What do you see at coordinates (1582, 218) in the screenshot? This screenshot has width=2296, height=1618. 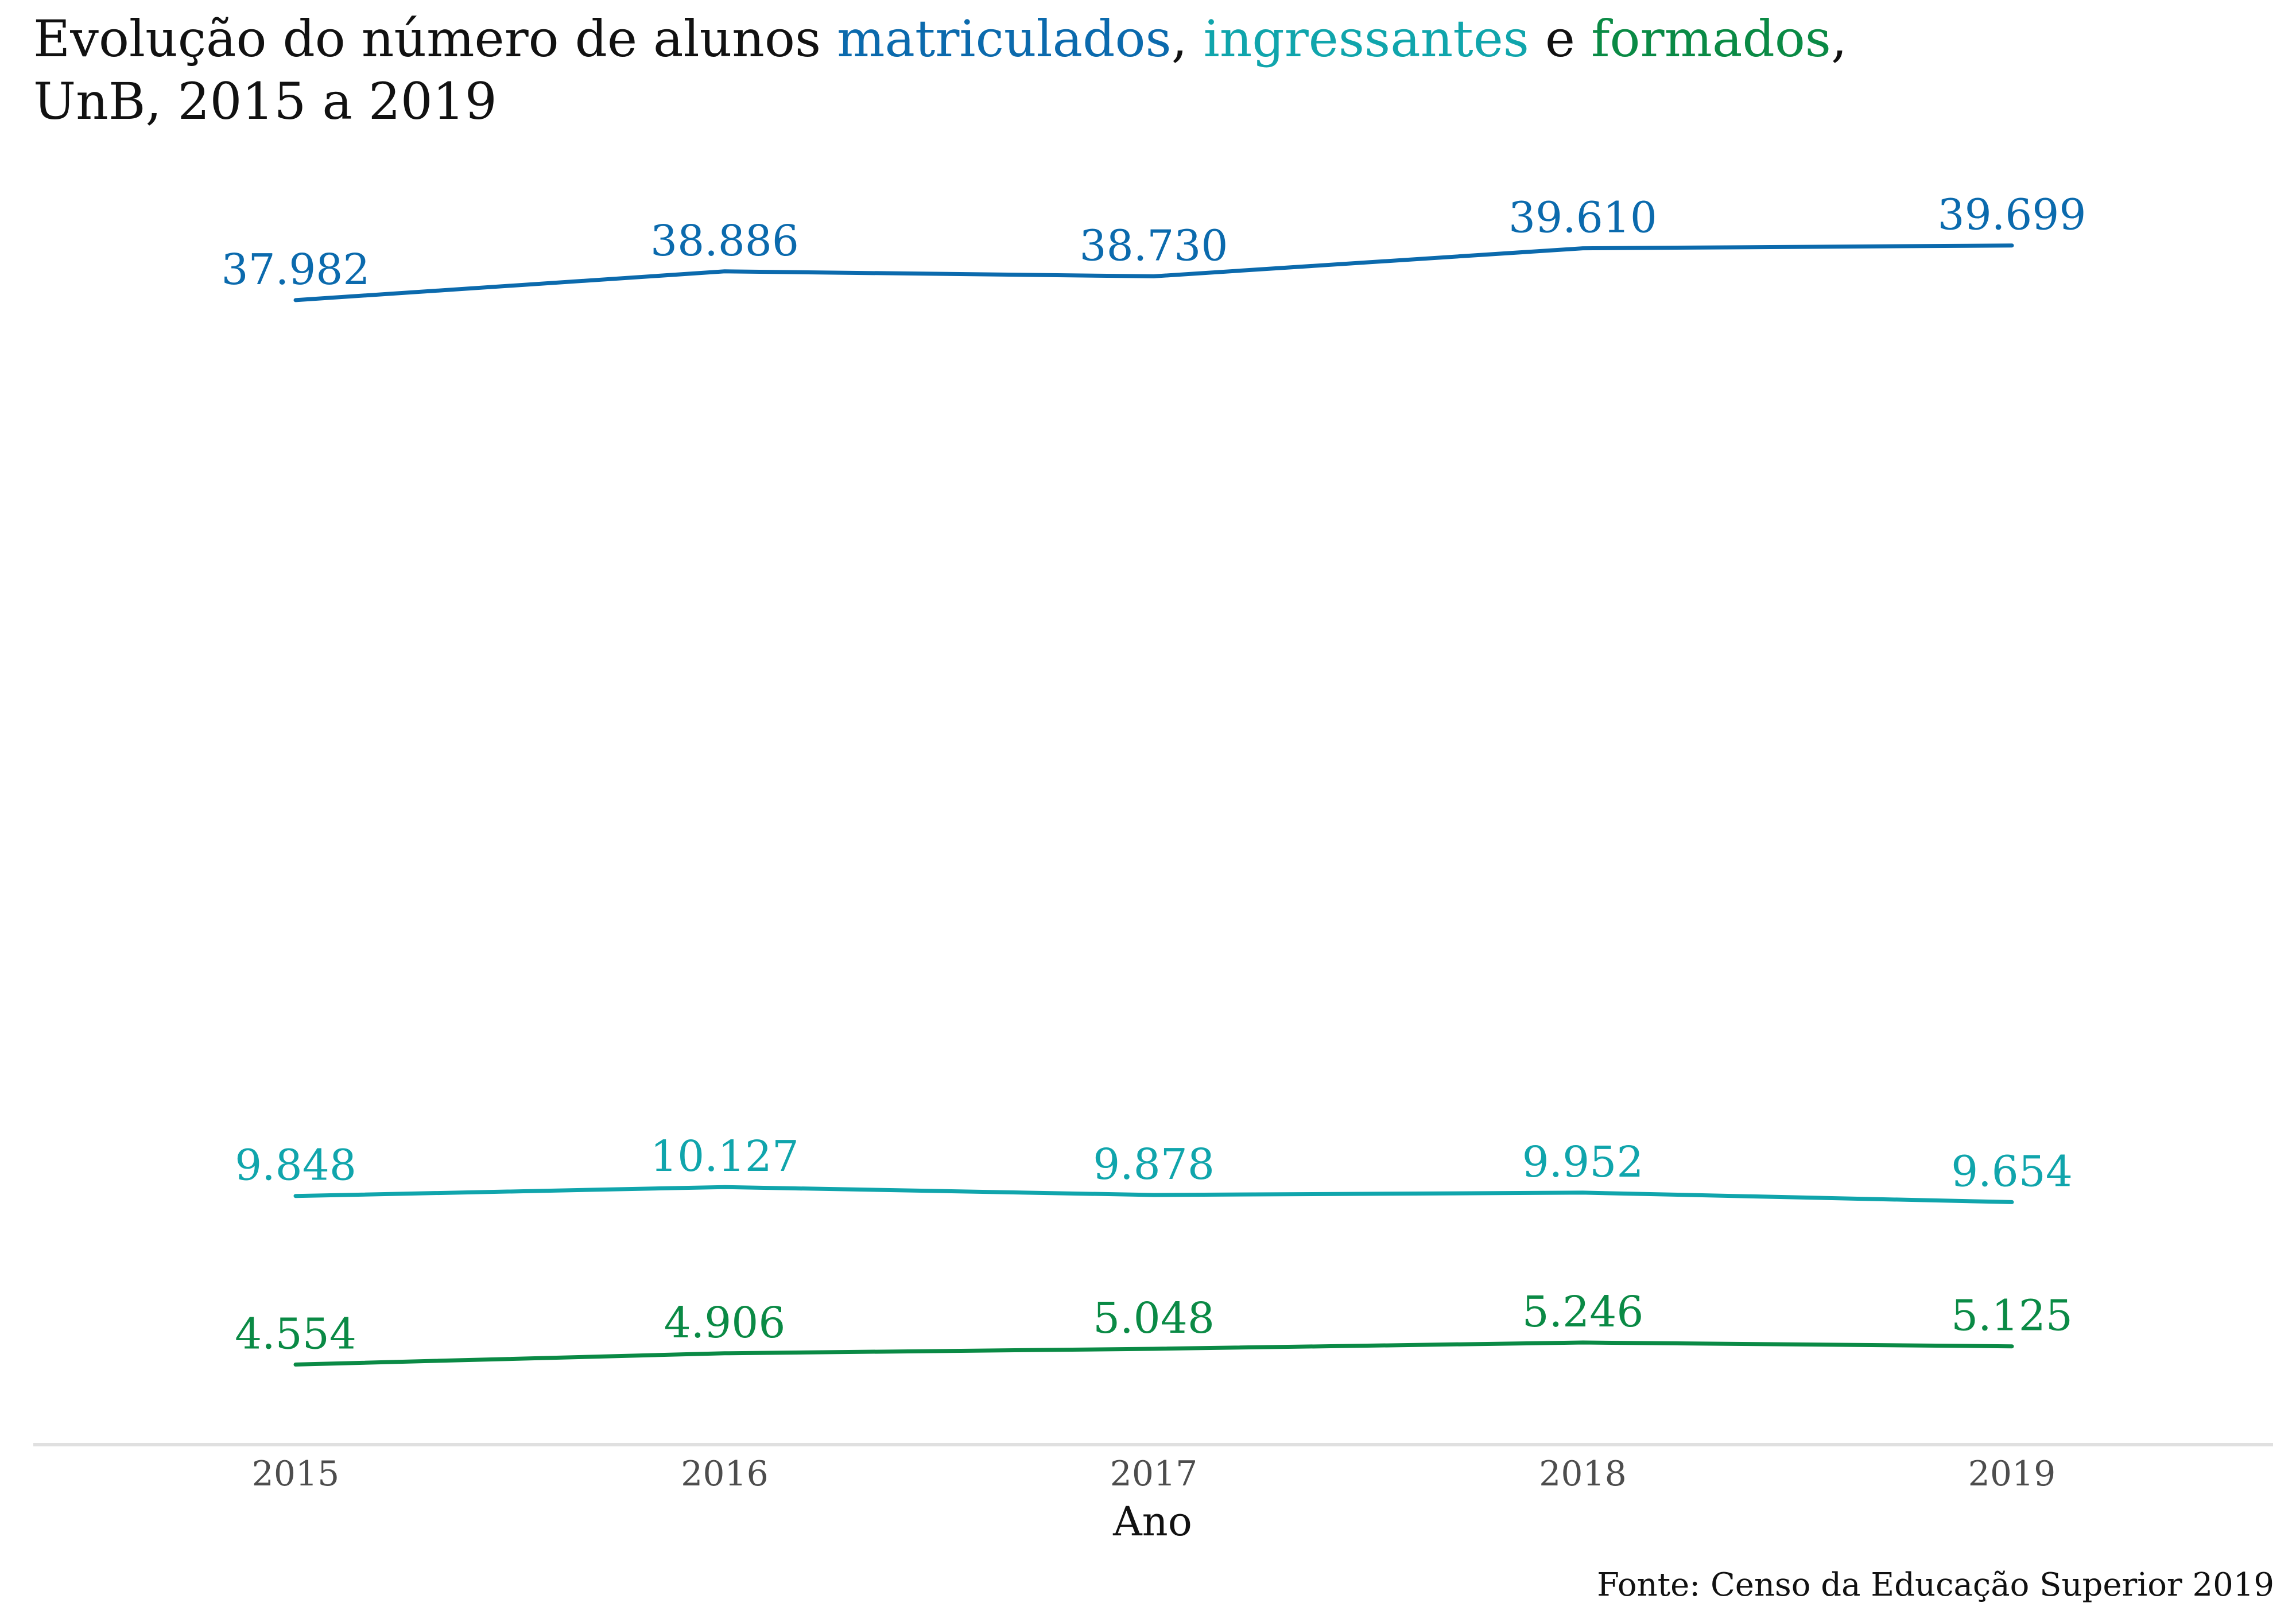 I see `data-label-matriculados-2018: 39.610` at bounding box center [1582, 218].